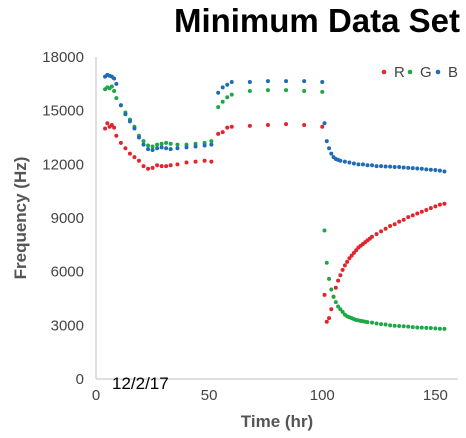 The image size is (466, 438). What do you see at coordinates (67, 325) in the screenshot?
I see `y-tick-label: 3000` at bounding box center [67, 325].